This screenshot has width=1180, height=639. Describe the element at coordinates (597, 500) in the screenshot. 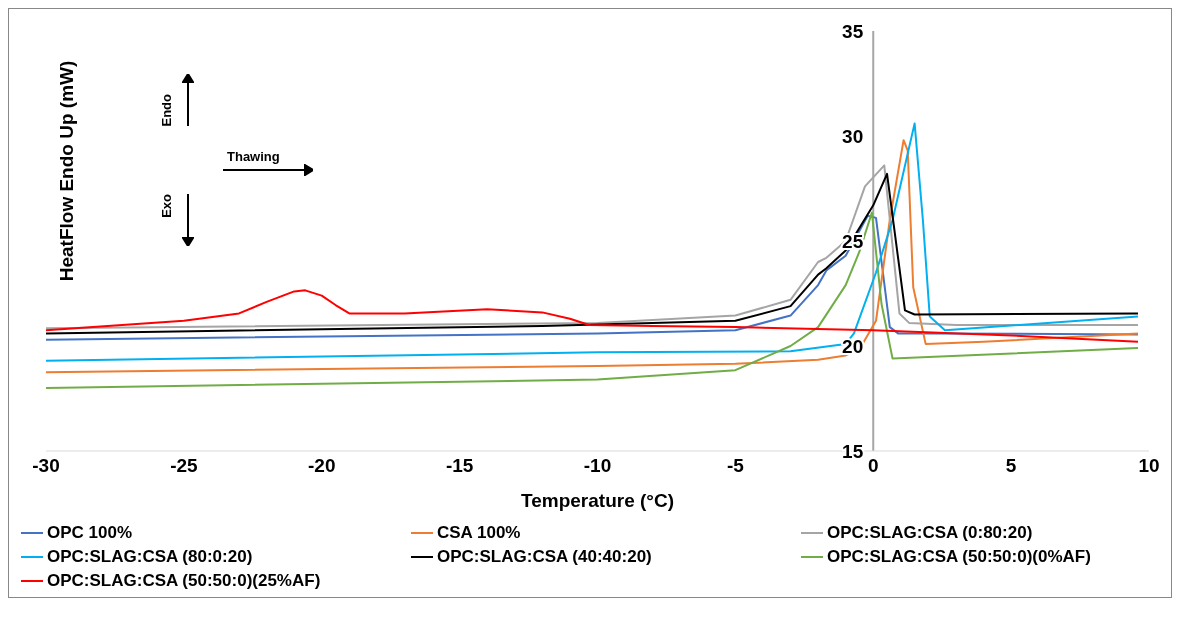

I see `x-axis-title: Temperature (°C)` at that location.